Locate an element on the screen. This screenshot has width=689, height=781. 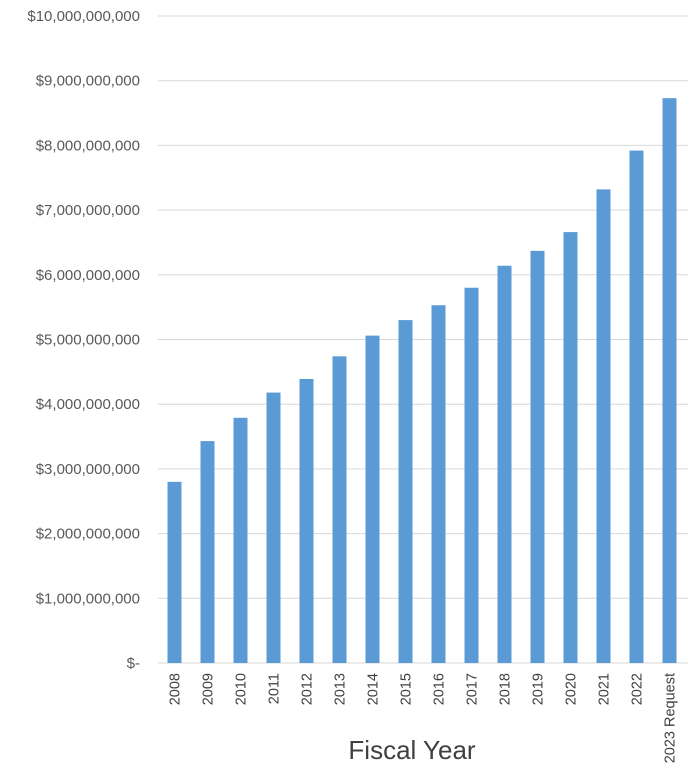
bar-2008 is located at coordinates (174, 572).